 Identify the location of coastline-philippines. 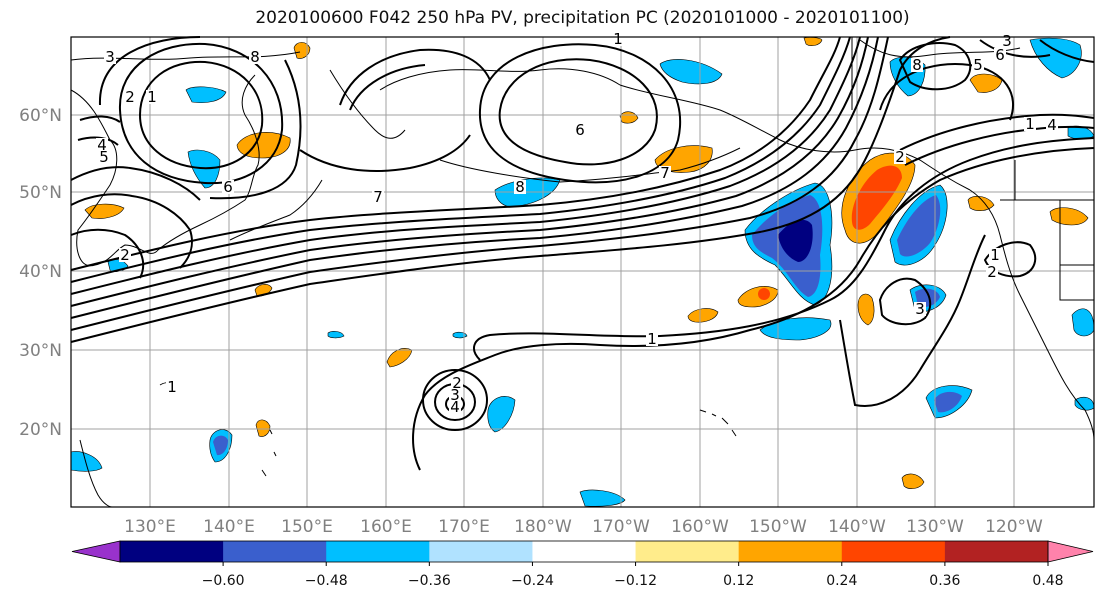
(96, 473).